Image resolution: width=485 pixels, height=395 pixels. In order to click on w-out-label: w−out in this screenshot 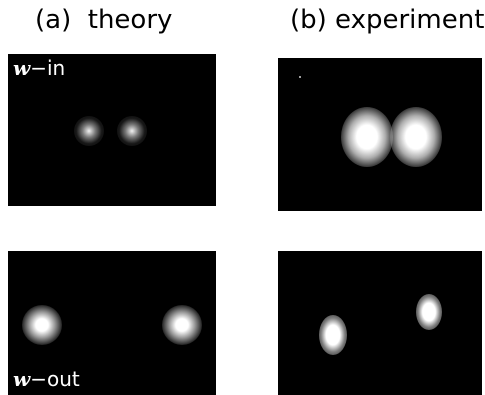, I will do `click(46, 379)`.